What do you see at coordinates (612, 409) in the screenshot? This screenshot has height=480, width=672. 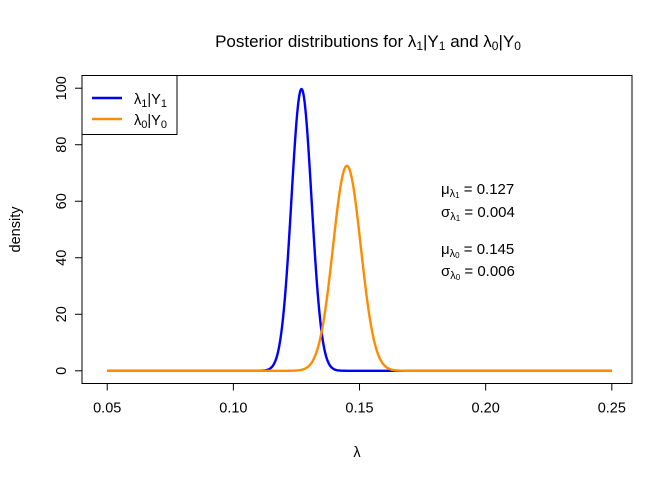 I see `x-tick-label: 0.25` at bounding box center [612, 409].